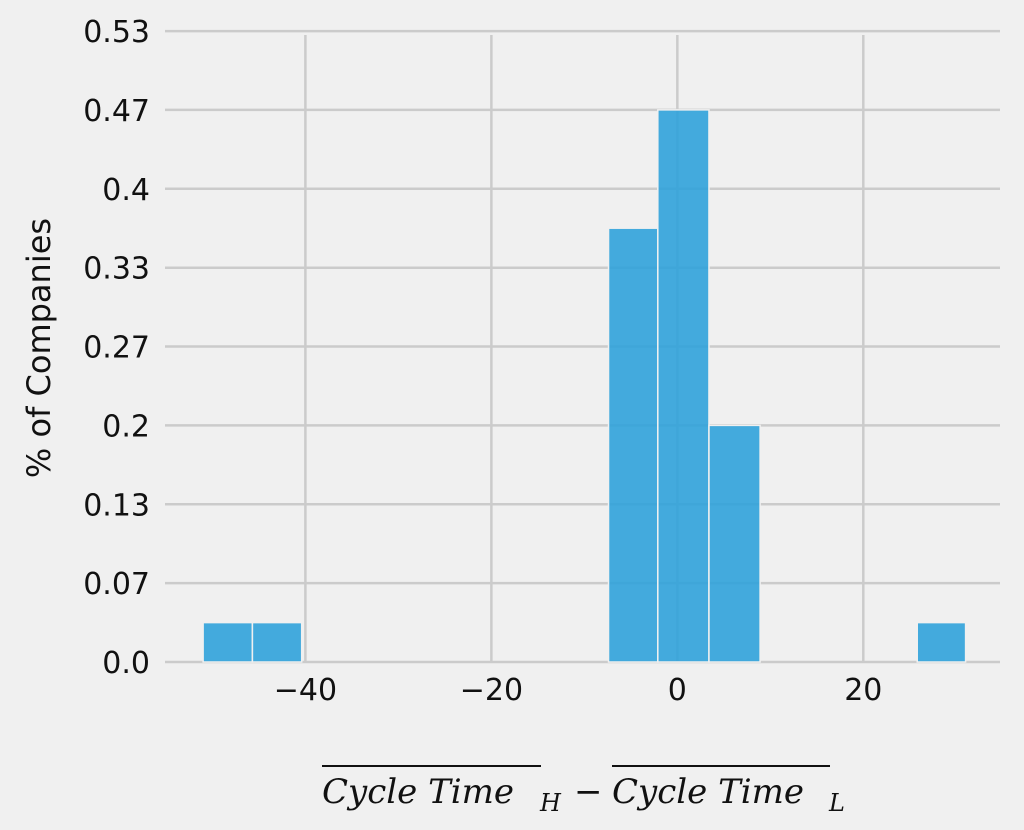 The height and width of the screenshot is (830, 1024). I want to click on x-label-sub-l: L, so click(836, 803).